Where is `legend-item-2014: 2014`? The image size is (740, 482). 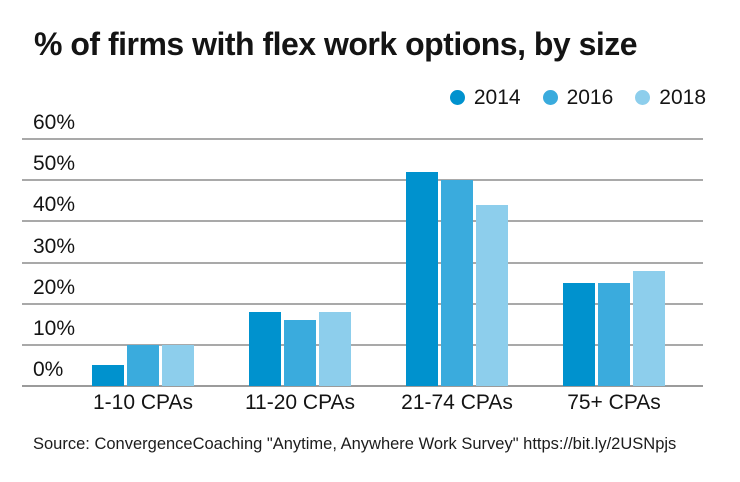
legend-item-2014: 2014 is located at coordinates (485, 97).